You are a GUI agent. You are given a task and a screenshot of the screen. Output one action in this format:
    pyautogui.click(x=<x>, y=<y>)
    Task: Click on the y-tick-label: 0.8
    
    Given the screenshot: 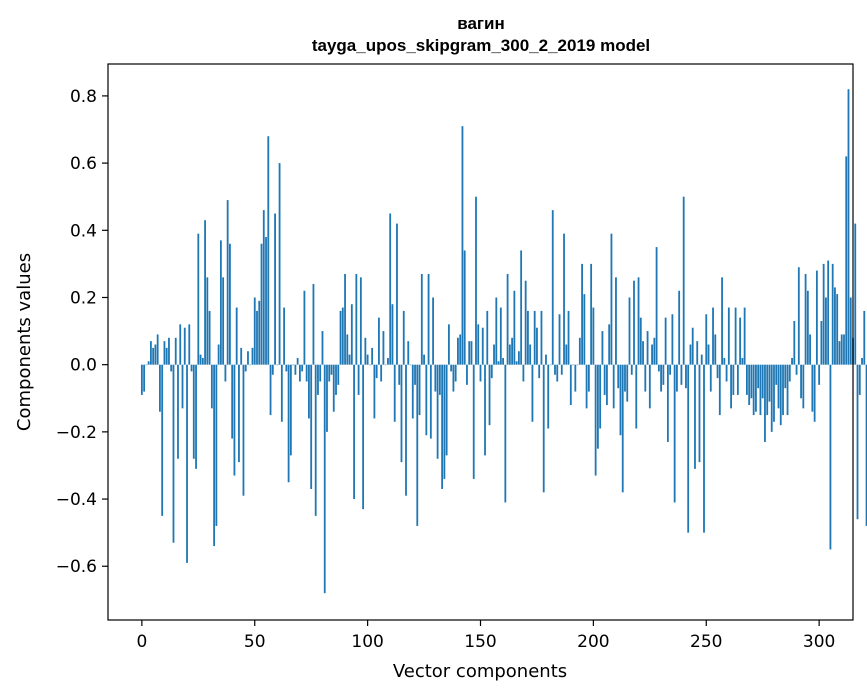 What is the action you would take?
    pyautogui.click(x=83, y=97)
    